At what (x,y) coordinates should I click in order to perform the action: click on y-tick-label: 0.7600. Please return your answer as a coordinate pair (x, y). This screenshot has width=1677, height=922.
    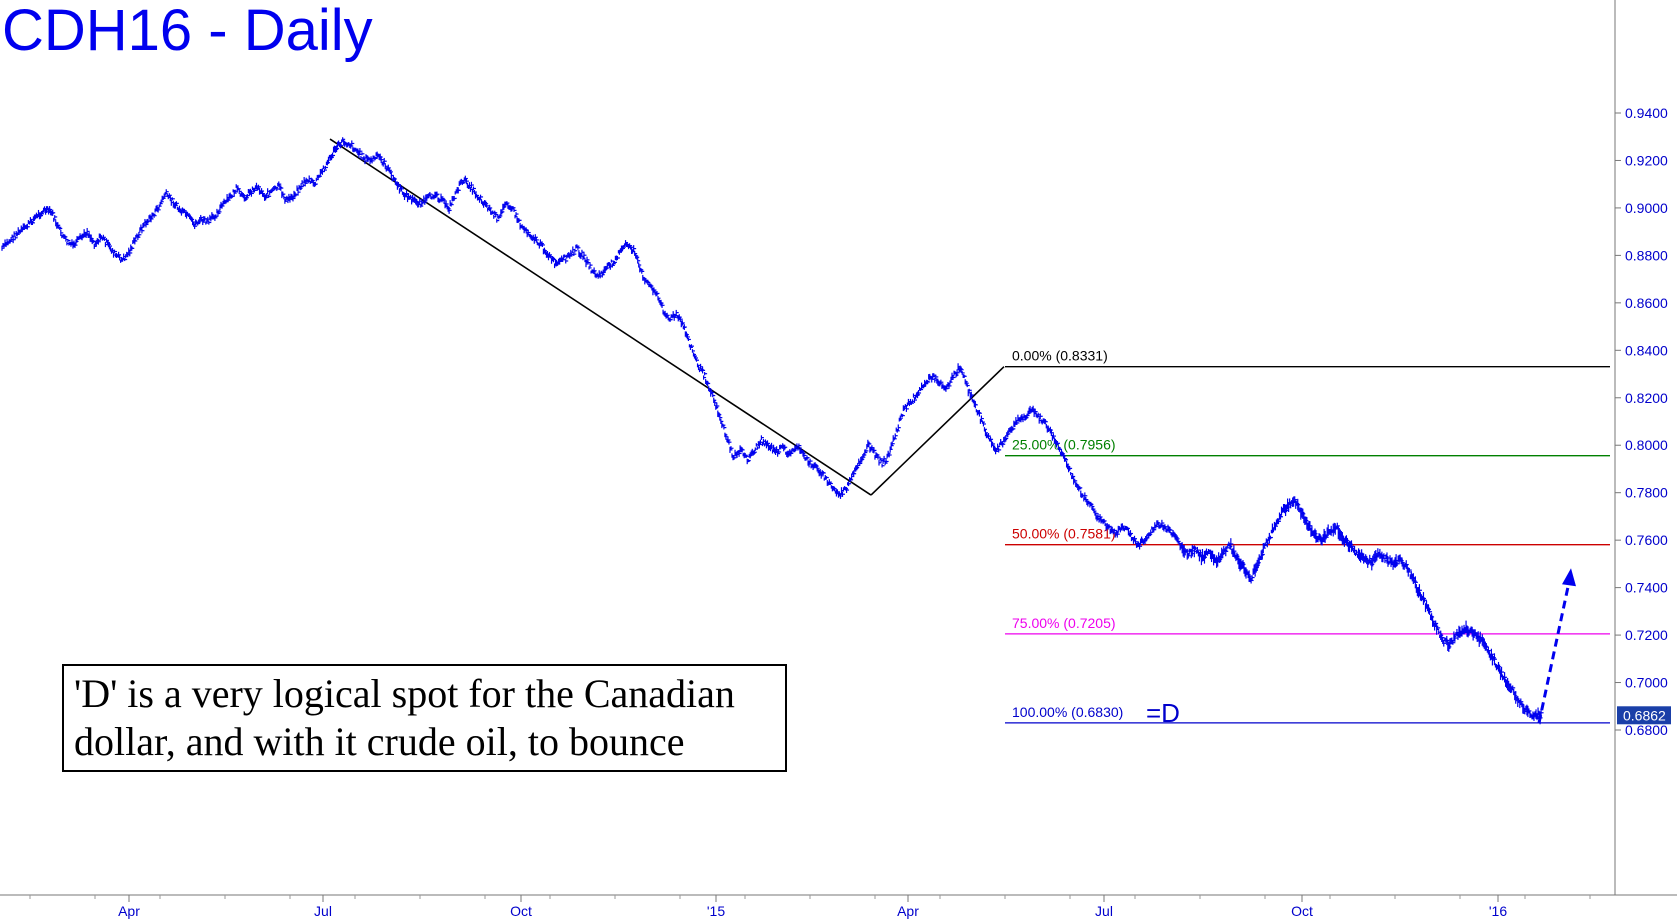
    Looking at the image, I should click on (1646, 540).